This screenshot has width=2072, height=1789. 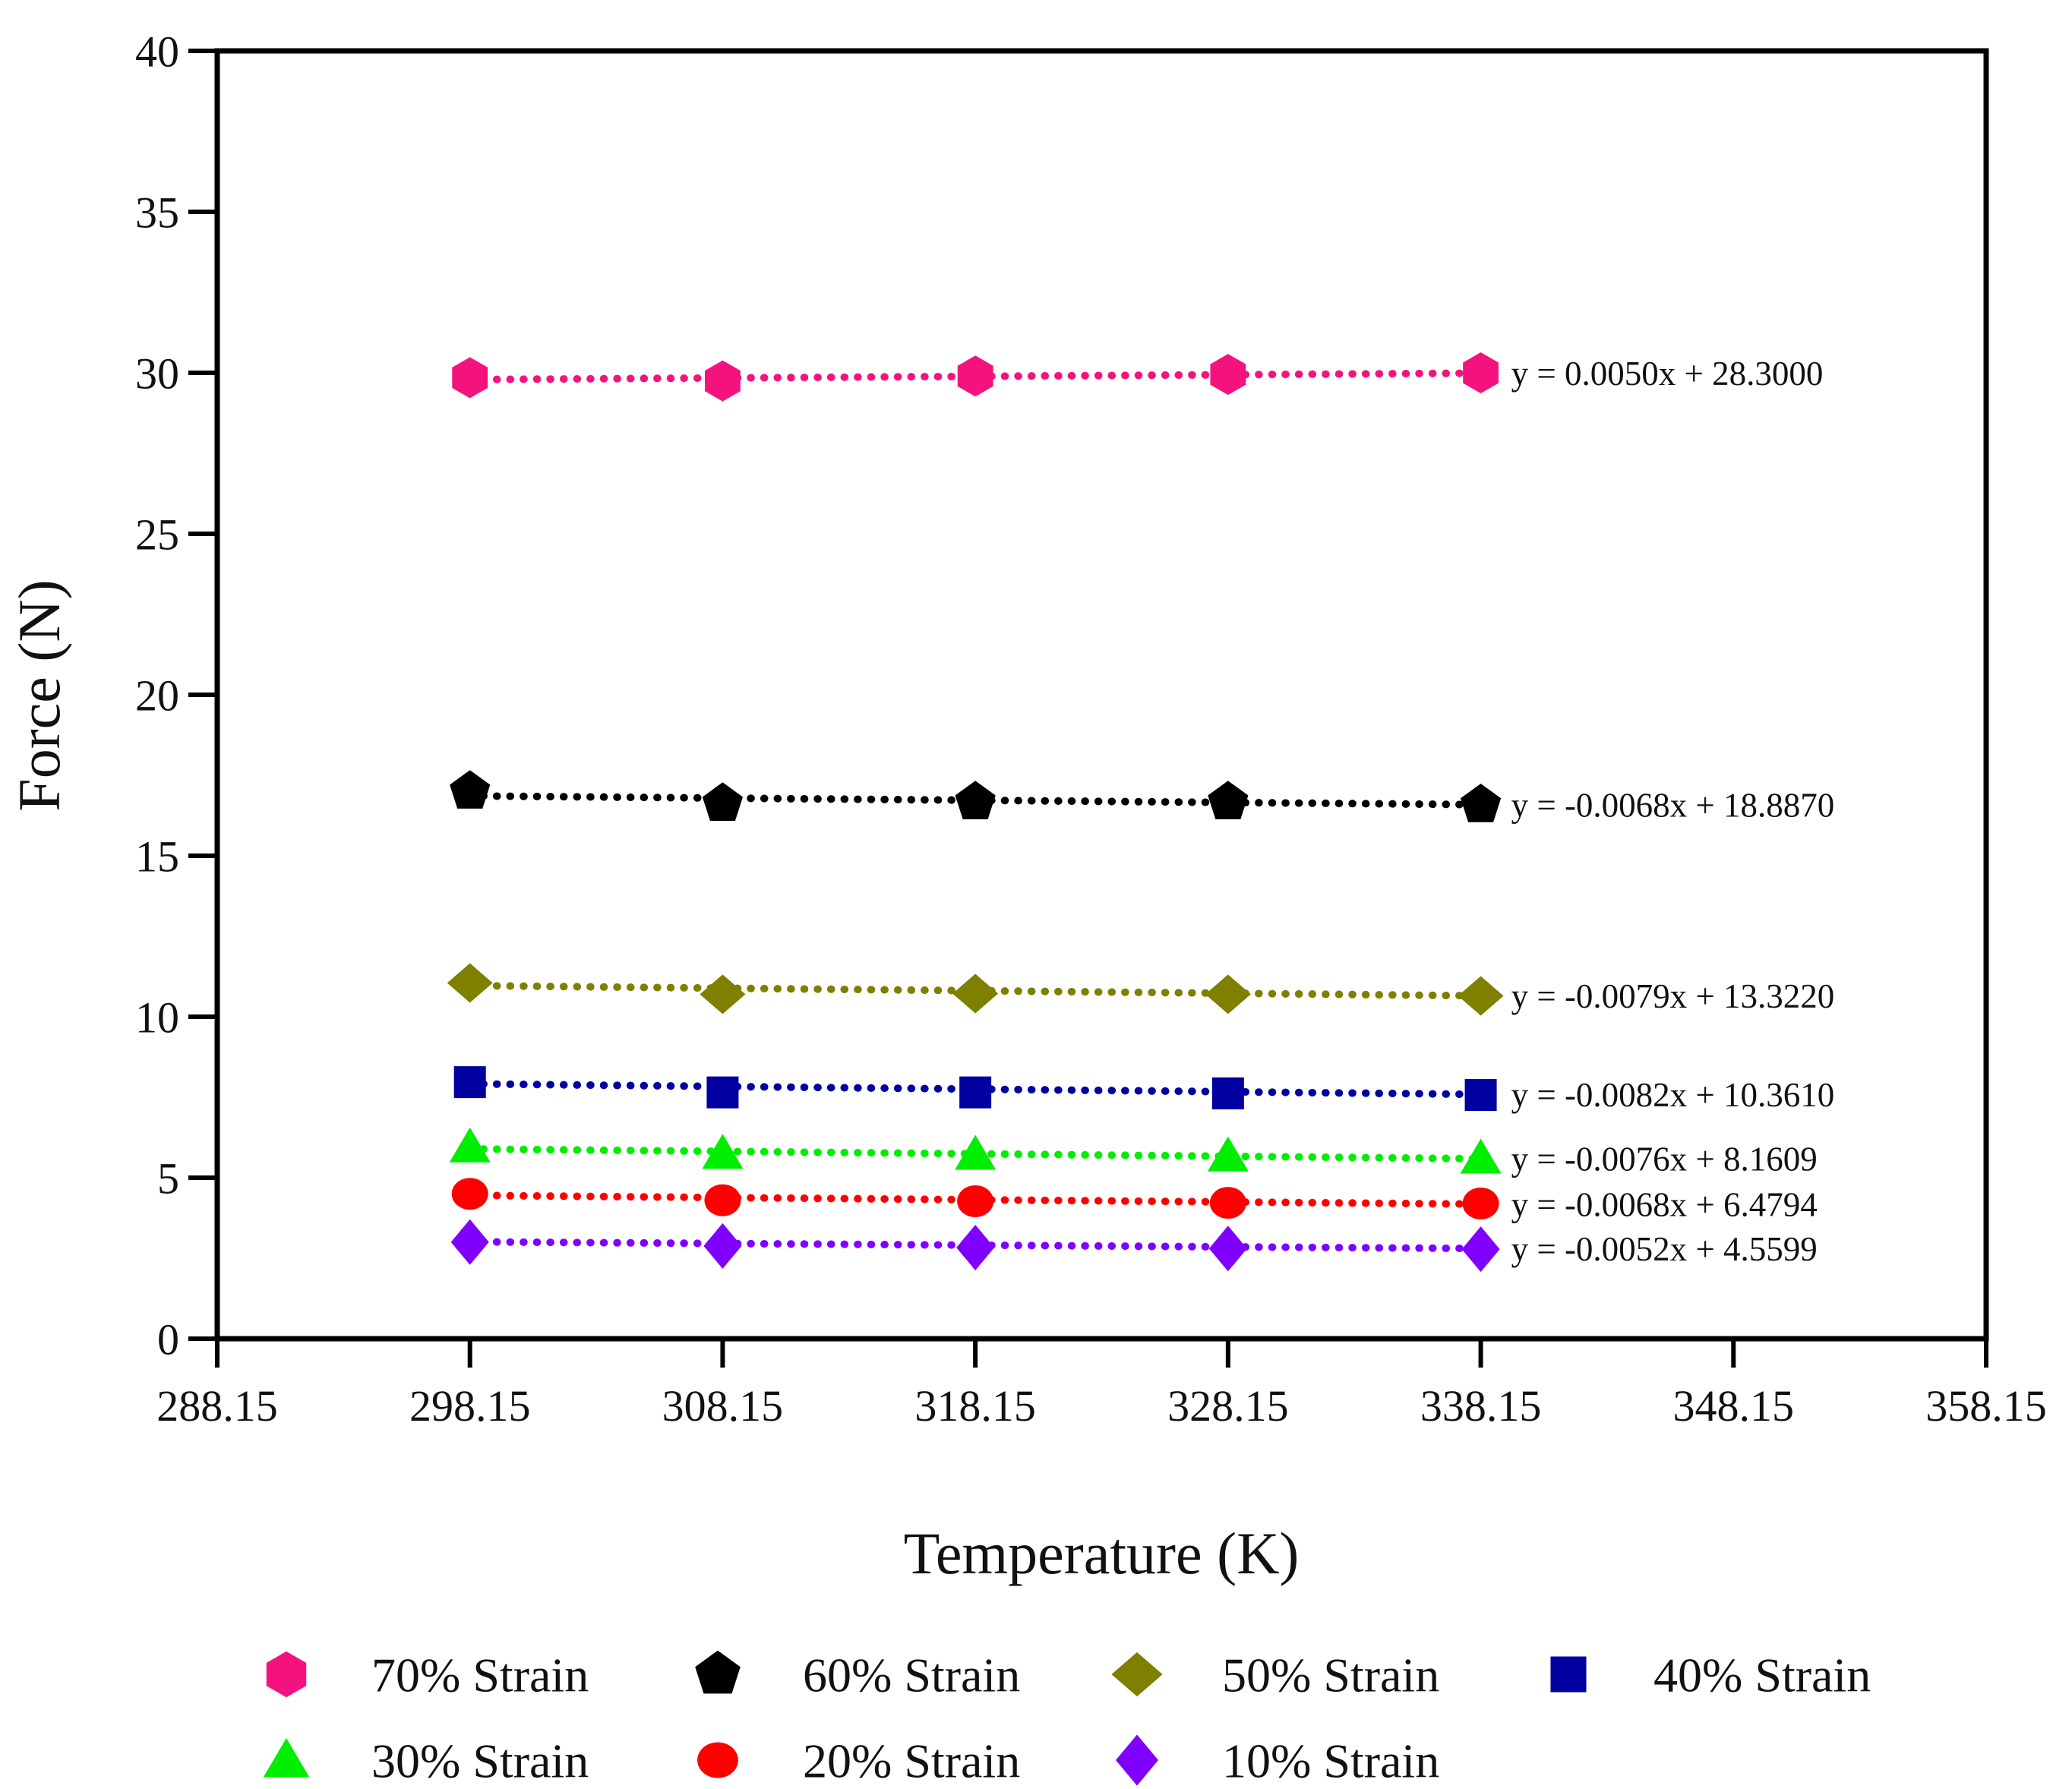 I want to click on series-50-strain, so click(x=975, y=990).